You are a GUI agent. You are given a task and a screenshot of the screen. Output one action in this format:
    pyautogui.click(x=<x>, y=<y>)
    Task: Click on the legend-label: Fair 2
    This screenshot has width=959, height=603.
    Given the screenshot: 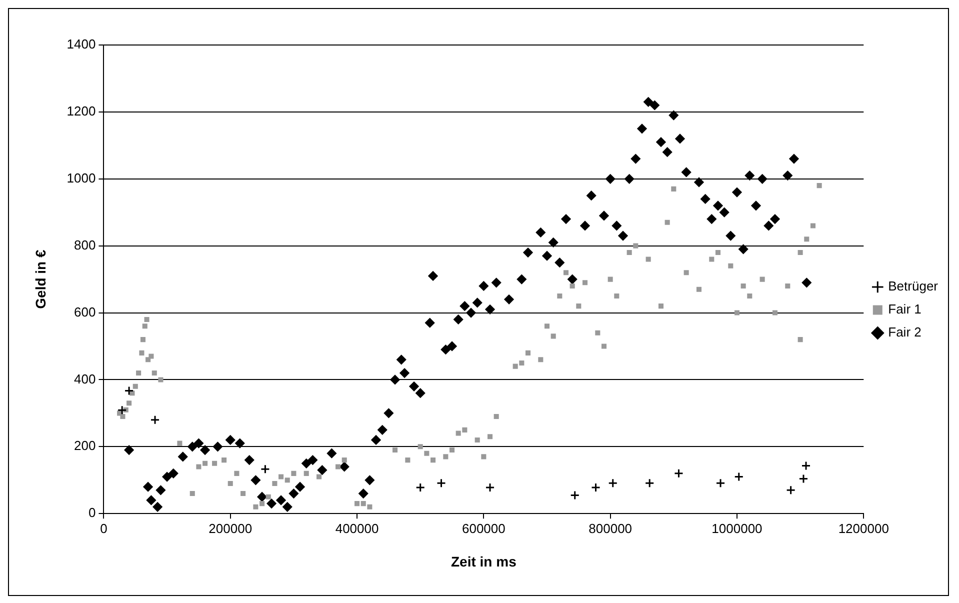 What is the action you would take?
    pyautogui.click(x=905, y=332)
    